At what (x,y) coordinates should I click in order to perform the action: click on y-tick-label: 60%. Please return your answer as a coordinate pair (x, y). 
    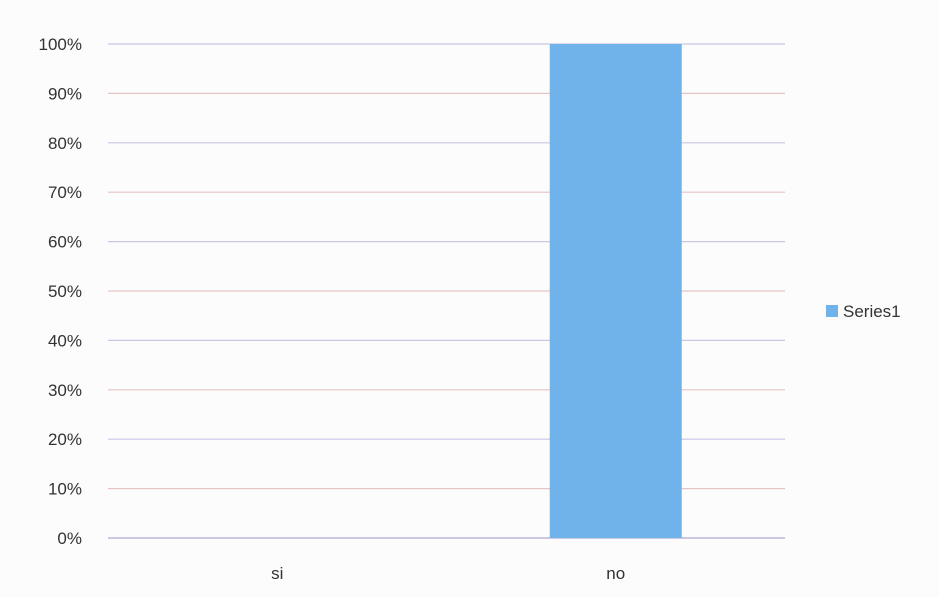
    Looking at the image, I should click on (65, 242).